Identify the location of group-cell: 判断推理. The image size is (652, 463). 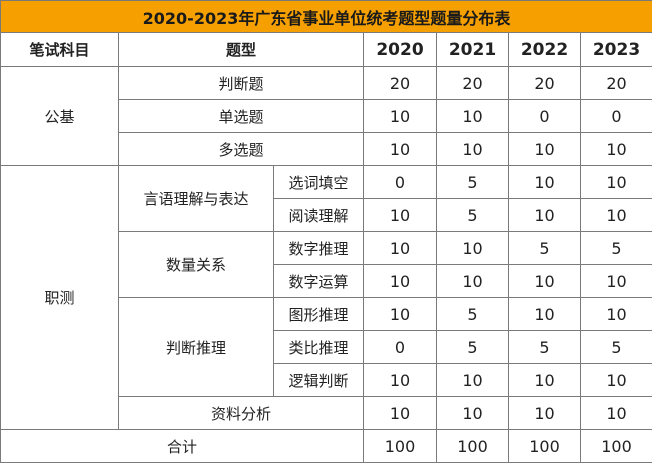
(196, 347).